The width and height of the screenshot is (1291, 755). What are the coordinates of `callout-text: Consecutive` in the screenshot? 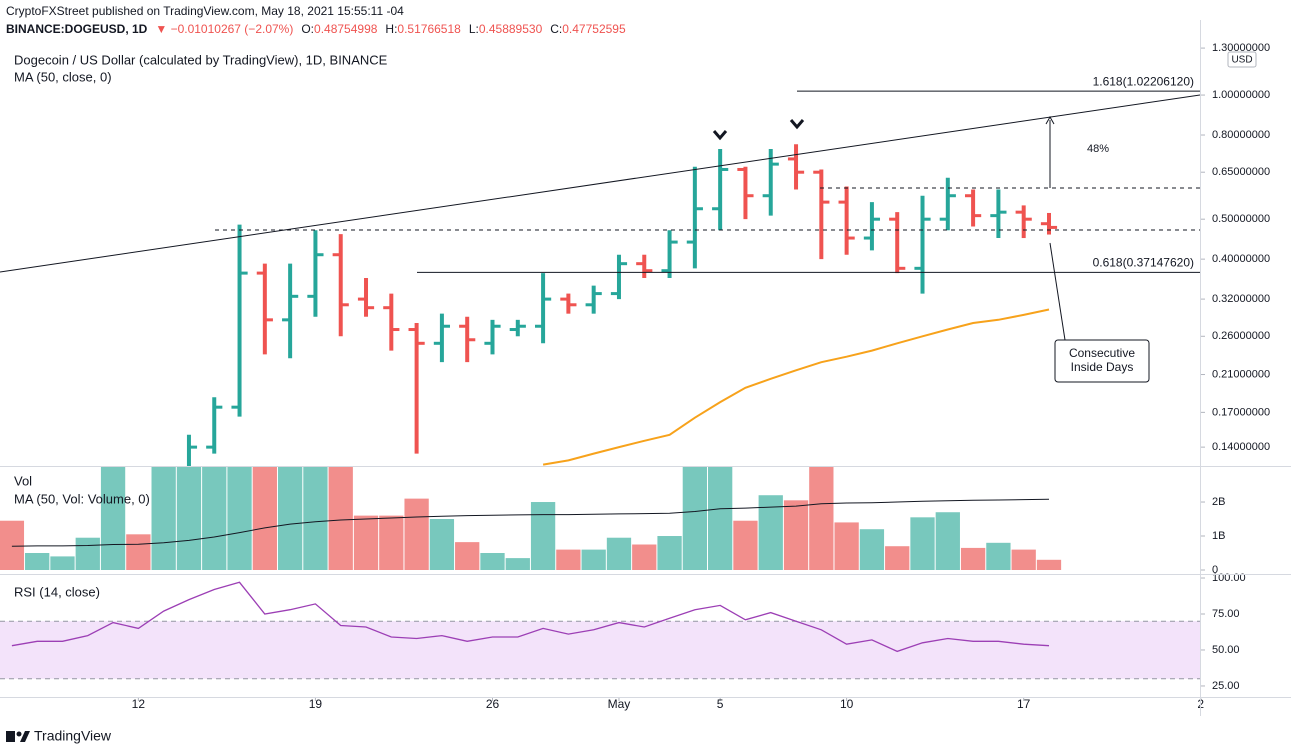 It's located at (1102, 353).